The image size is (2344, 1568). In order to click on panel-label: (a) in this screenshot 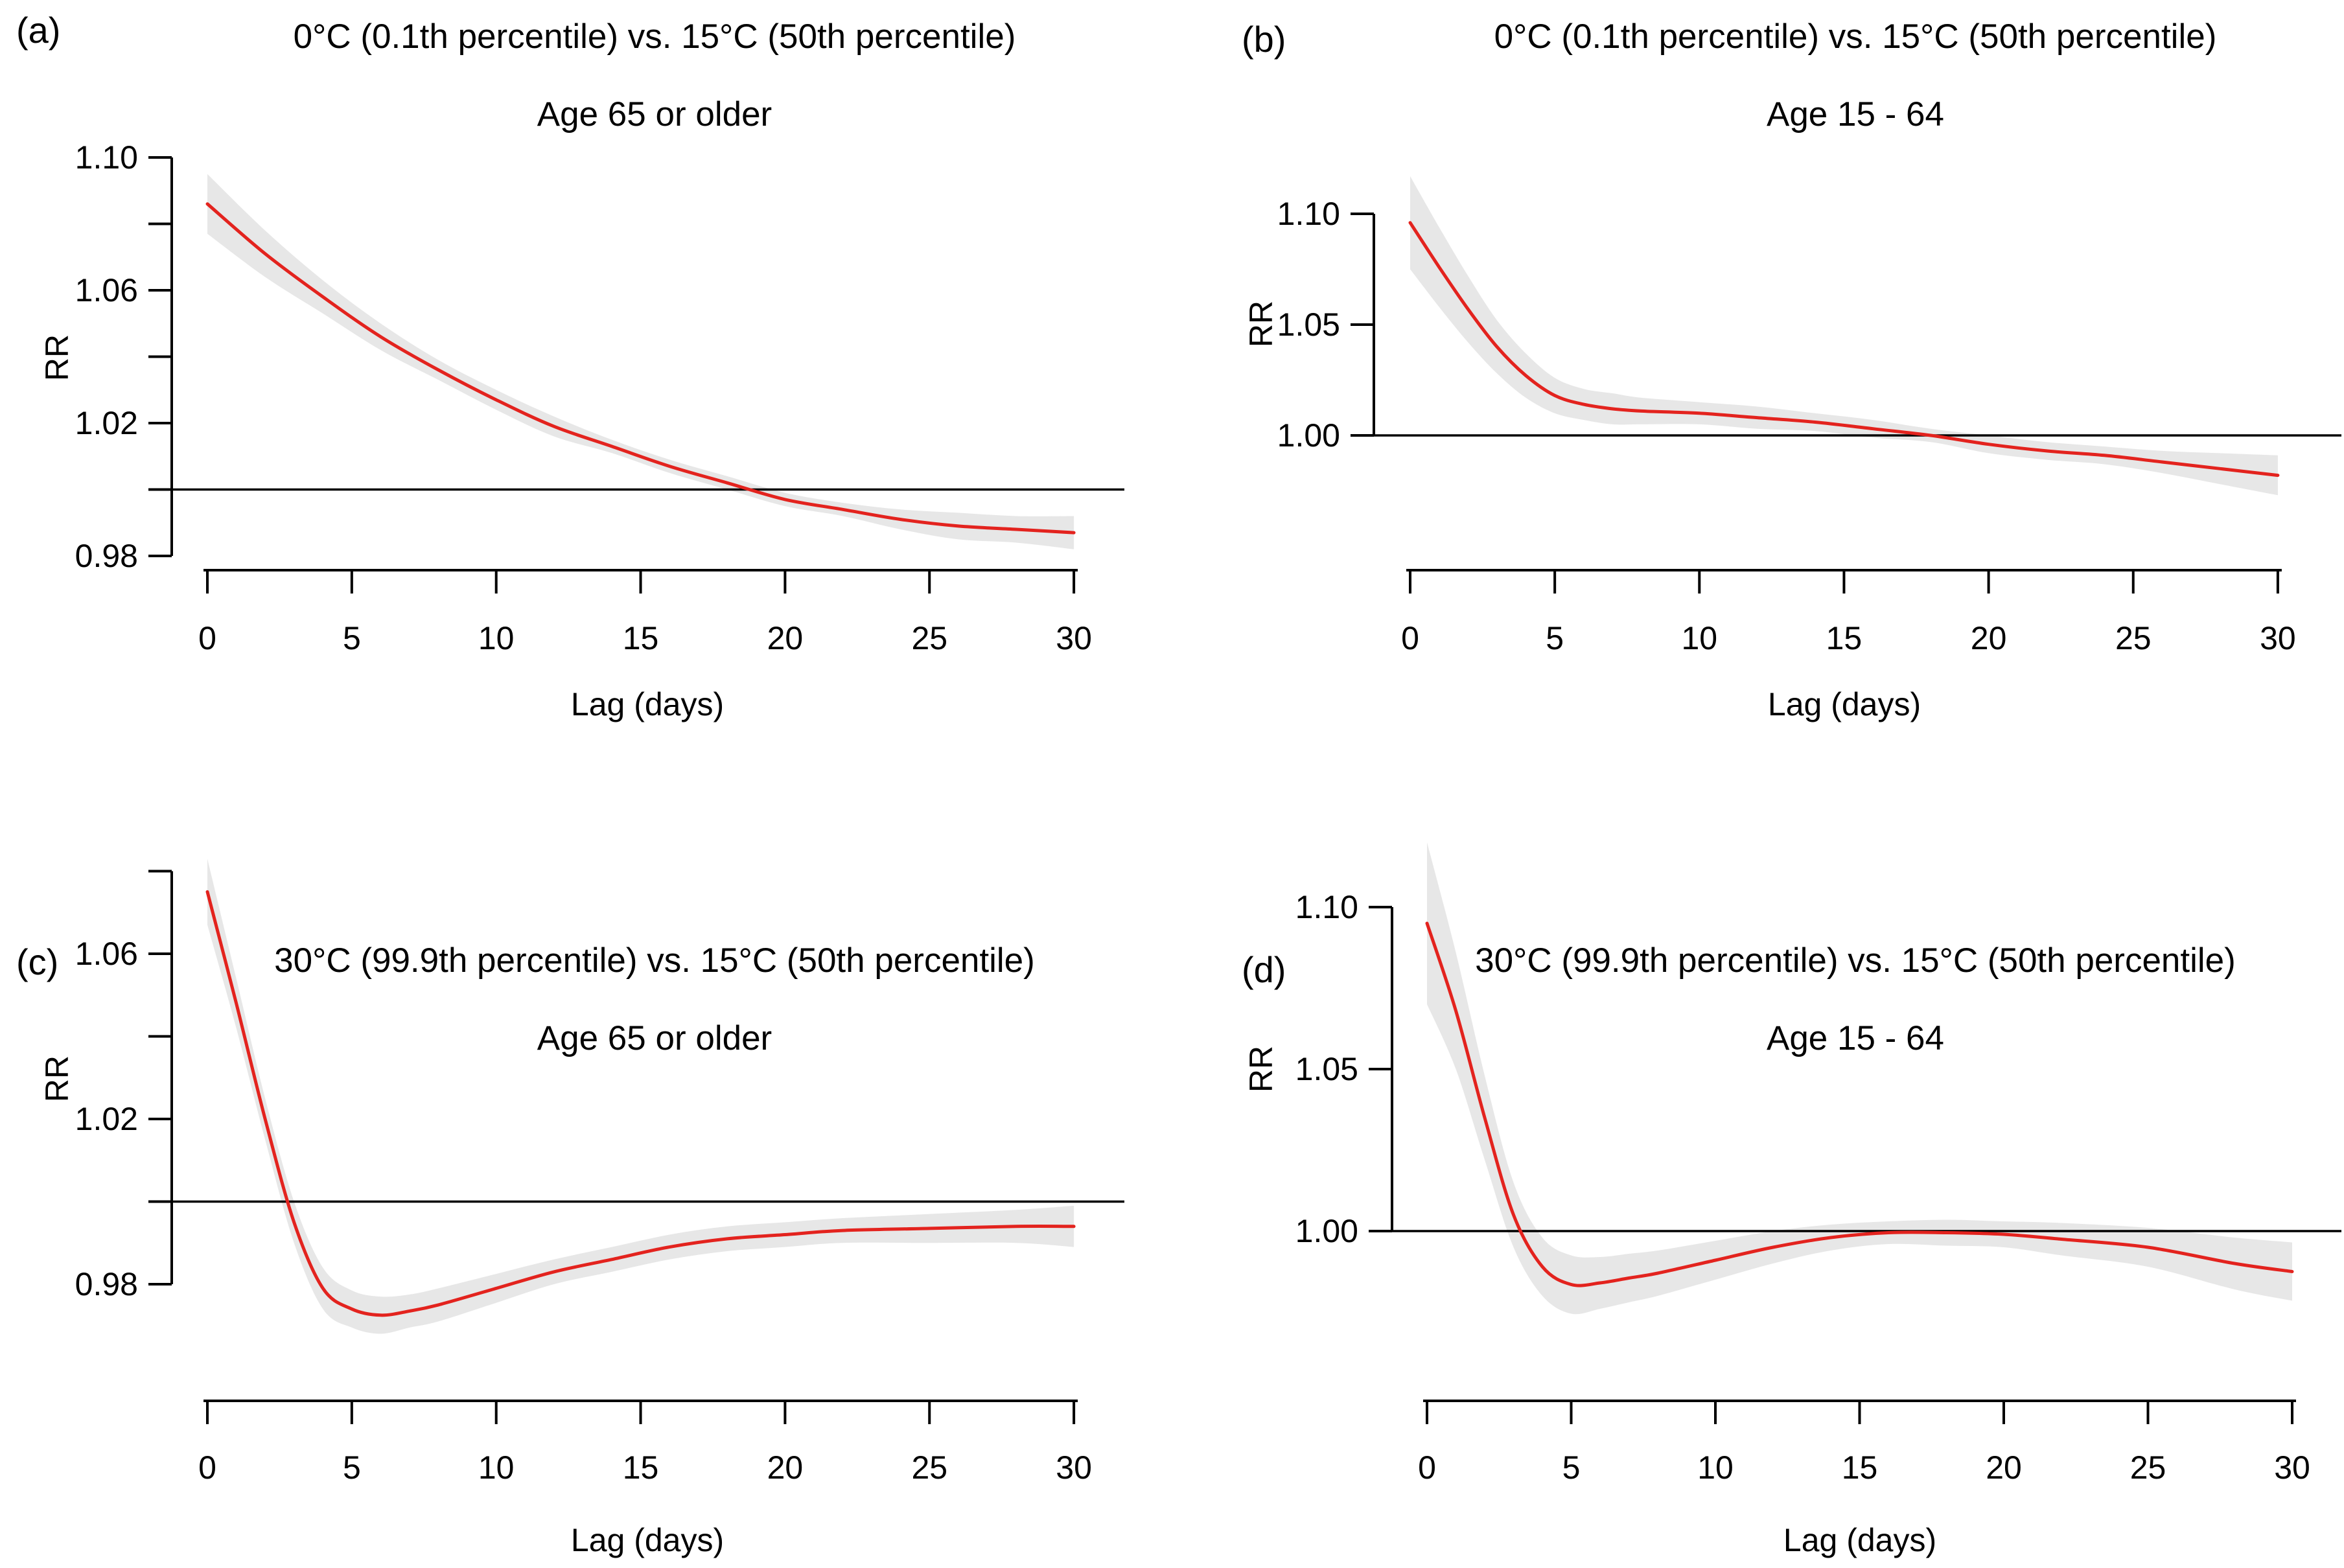, I will do `click(38, 30)`.